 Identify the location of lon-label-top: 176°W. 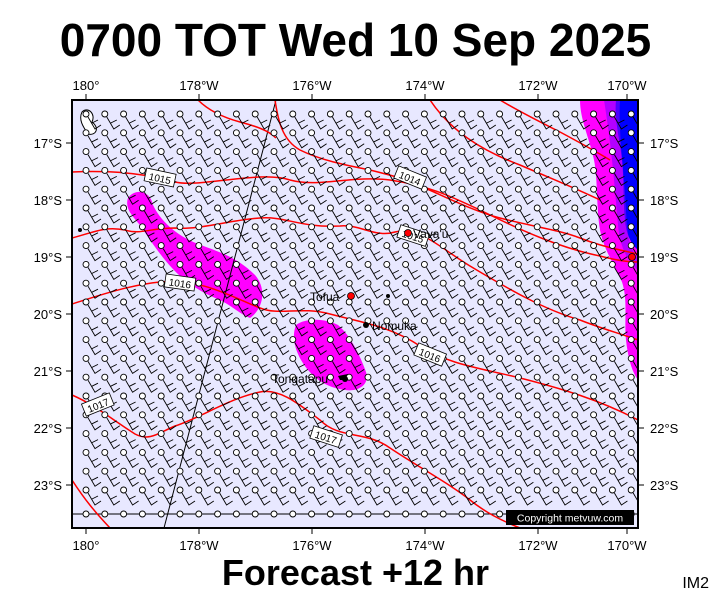
(312, 85).